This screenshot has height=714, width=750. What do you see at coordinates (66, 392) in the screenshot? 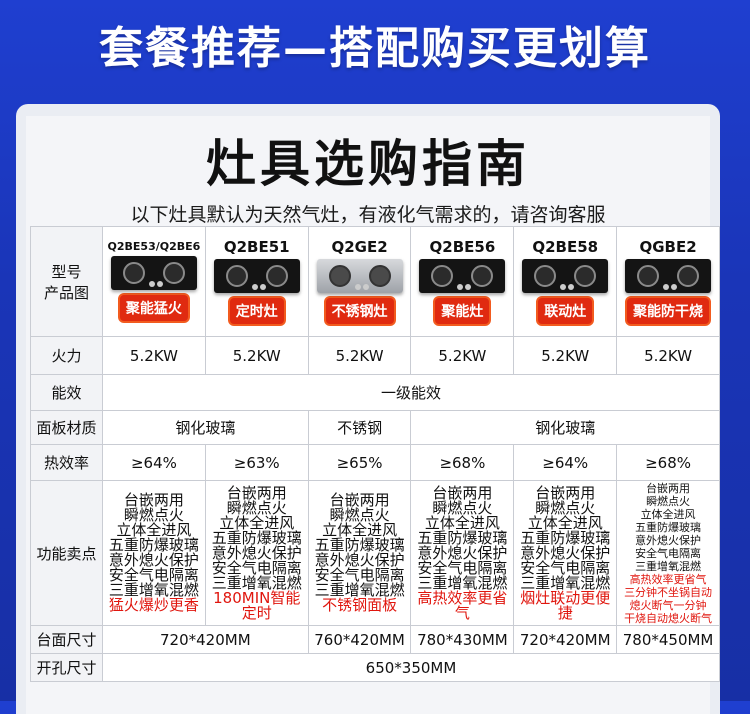
I see `efficiency-label: 能效` at bounding box center [66, 392].